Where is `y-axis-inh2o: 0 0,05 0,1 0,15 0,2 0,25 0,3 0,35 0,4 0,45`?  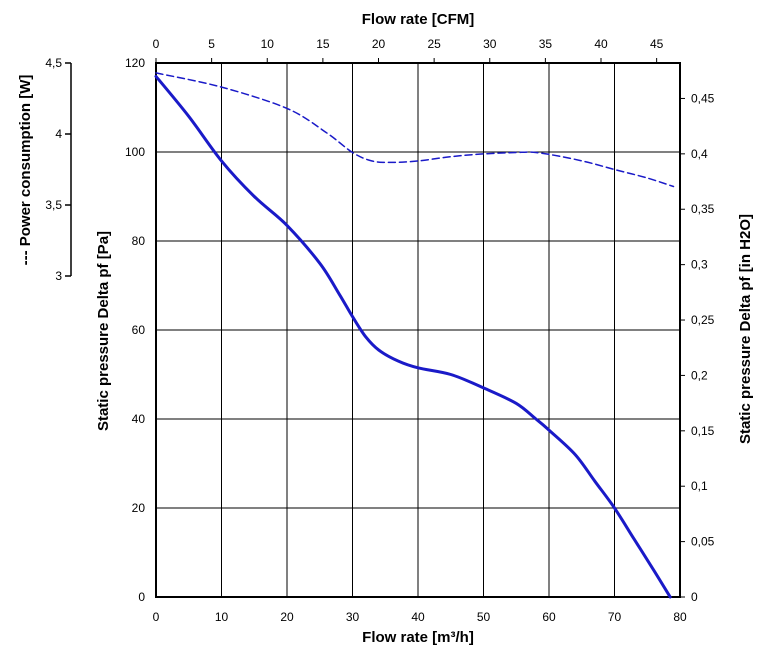 y-axis-inh2o: 0 0,05 0,1 0,15 0,2 0,25 0,3 0,35 0,4 0,45 is located at coordinates (697, 347).